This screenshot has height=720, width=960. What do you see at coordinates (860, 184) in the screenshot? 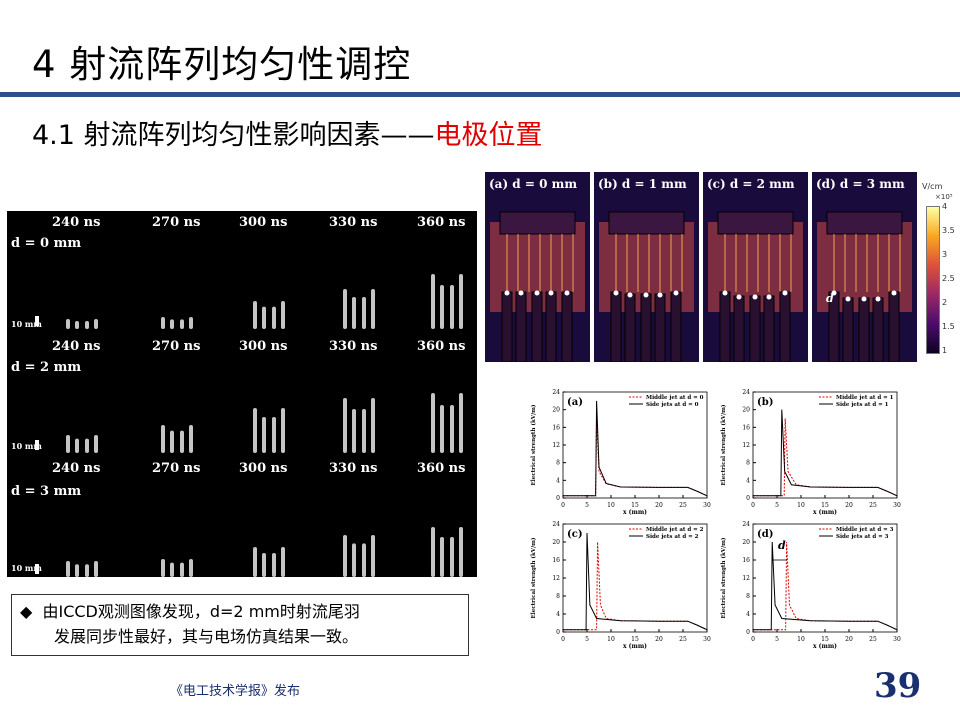
I see `sim-panel-label: (d) d = 3 mm` at bounding box center [860, 184].